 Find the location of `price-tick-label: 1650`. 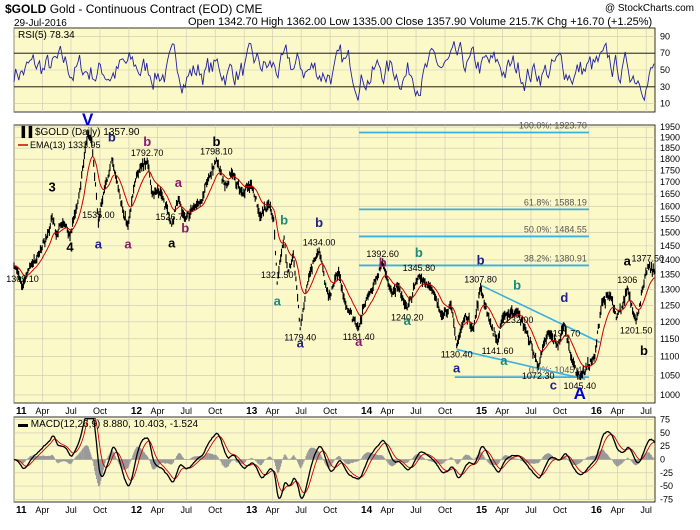

price-tick-label: 1650 is located at coordinates (670, 194).